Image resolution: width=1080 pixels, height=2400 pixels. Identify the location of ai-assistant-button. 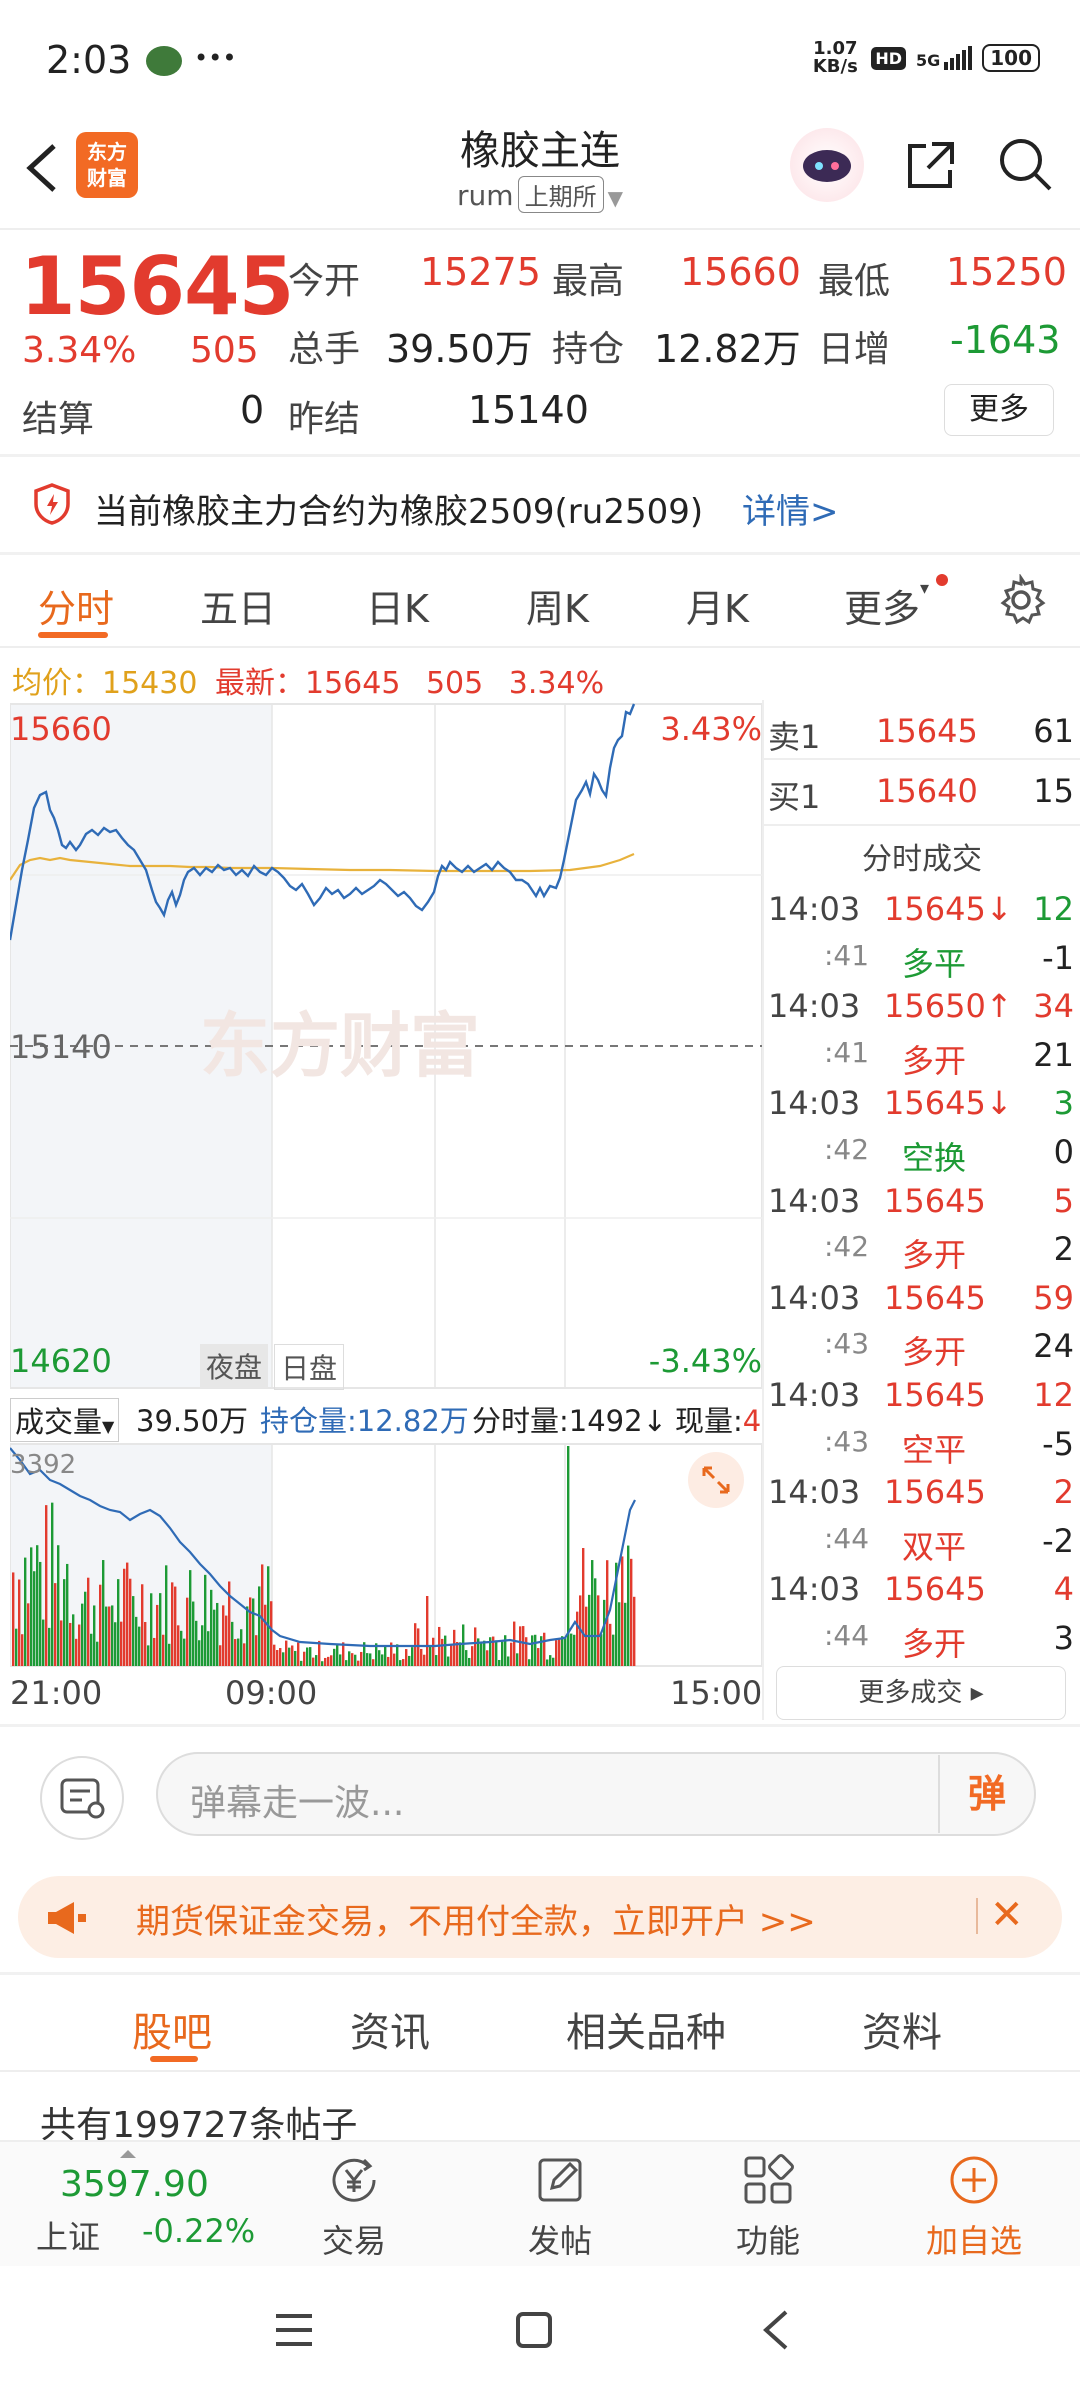
(827, 165).